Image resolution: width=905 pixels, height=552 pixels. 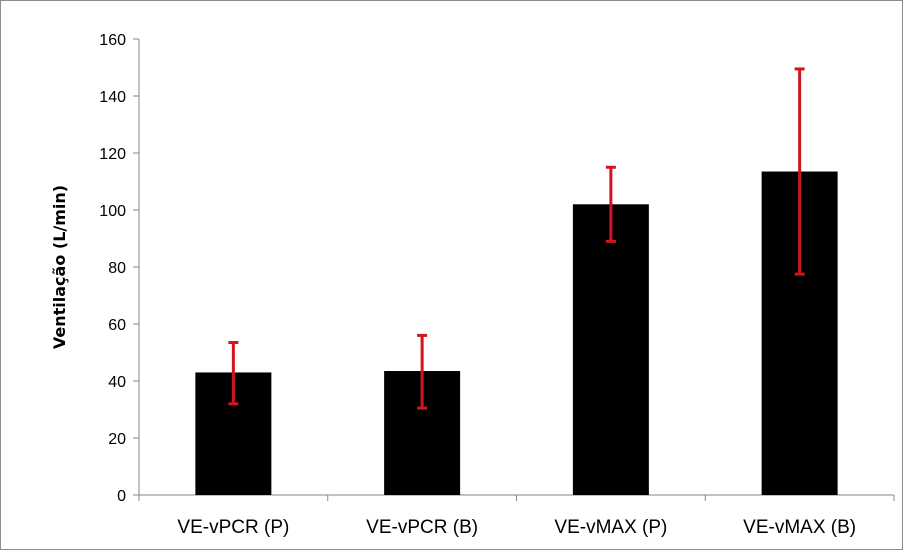 What do you see at coordinates (112, 154) in the screenshot?
I see `y-tick-label: 120` at bounding box center [112, 154].